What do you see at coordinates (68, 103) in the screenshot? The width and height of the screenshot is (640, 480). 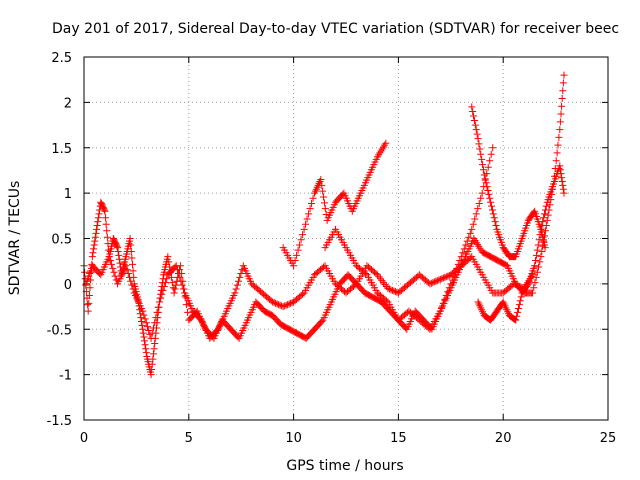 I see `y-tick-label: 2` at bounding box center [68, 103].